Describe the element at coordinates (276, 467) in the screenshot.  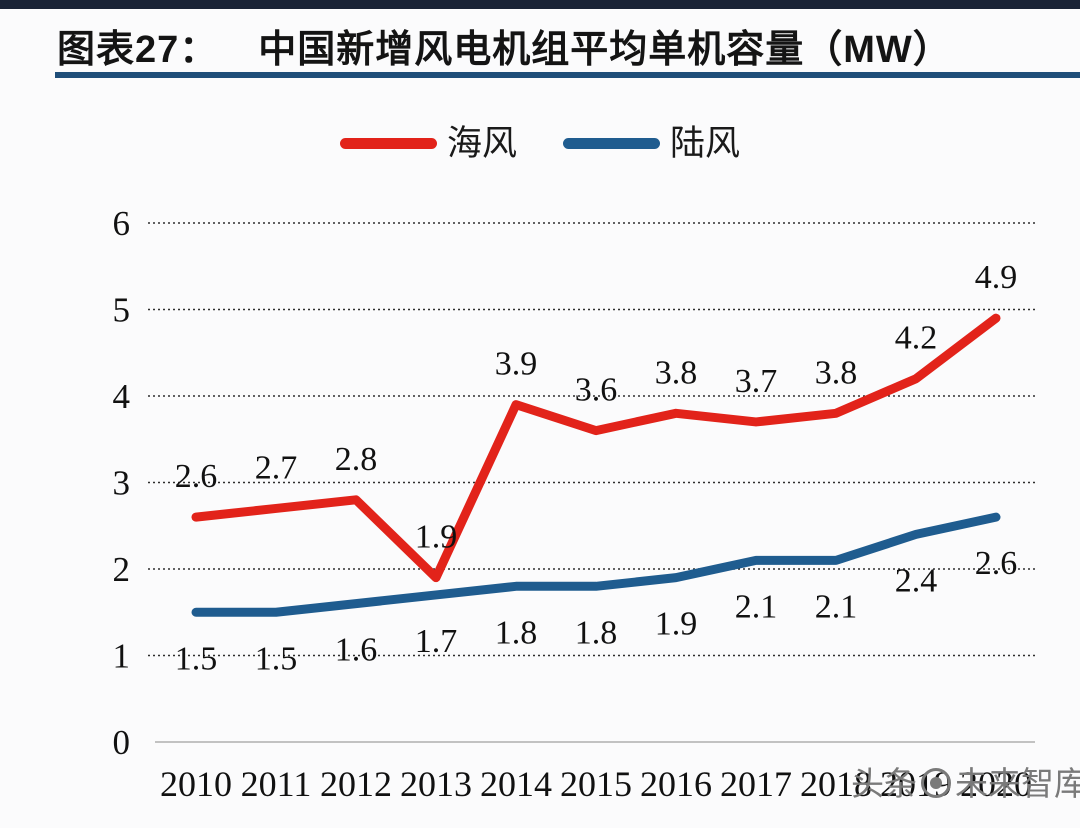
I see `data-label-海风-2011: 2.7` at that location.